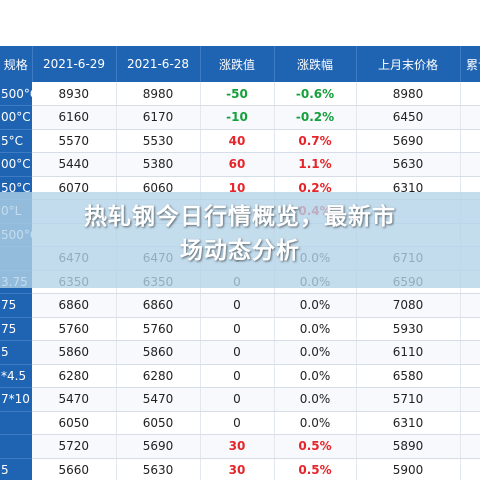  I want to click on cell-price-0629: 5440, so click(74, 164).